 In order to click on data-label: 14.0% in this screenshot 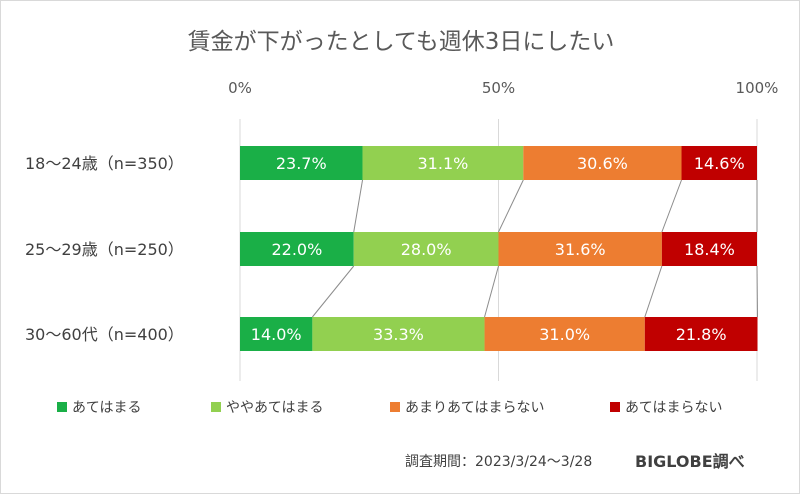, I will do `click(276, 334)`.